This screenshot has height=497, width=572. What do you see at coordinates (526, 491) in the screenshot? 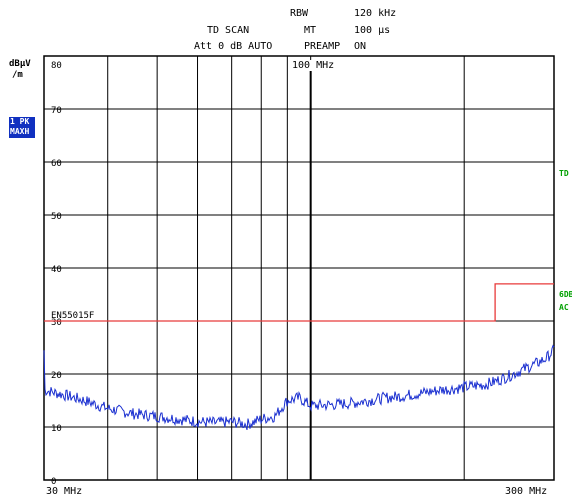
I see `x-stop-label: 300 MHz` at bounding box center [526, 491].